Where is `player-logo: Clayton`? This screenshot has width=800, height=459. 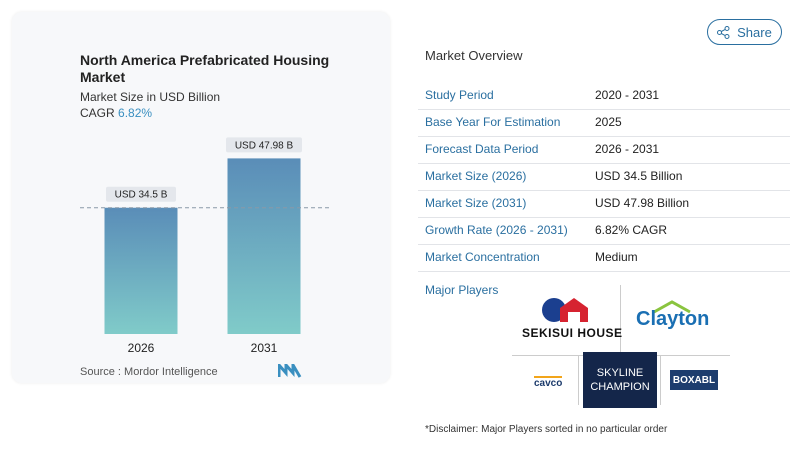 player-logo: Clayton is located at coordinates (673, 319).